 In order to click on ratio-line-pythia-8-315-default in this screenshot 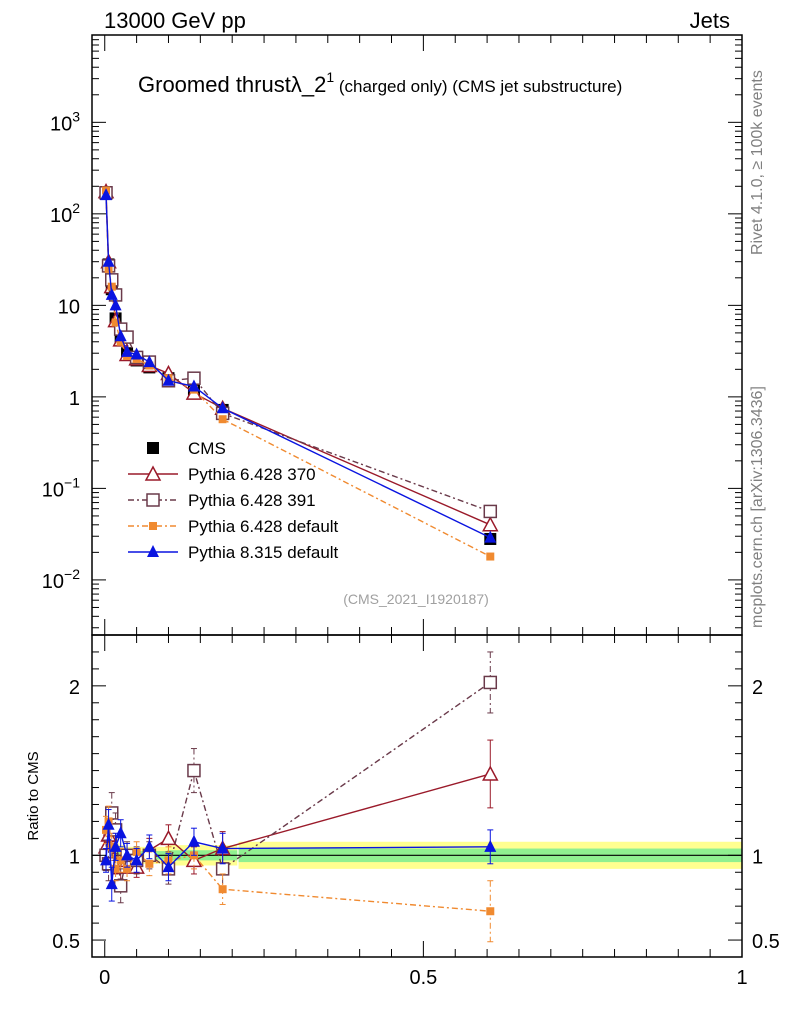, I will do `click(298, 854)`.